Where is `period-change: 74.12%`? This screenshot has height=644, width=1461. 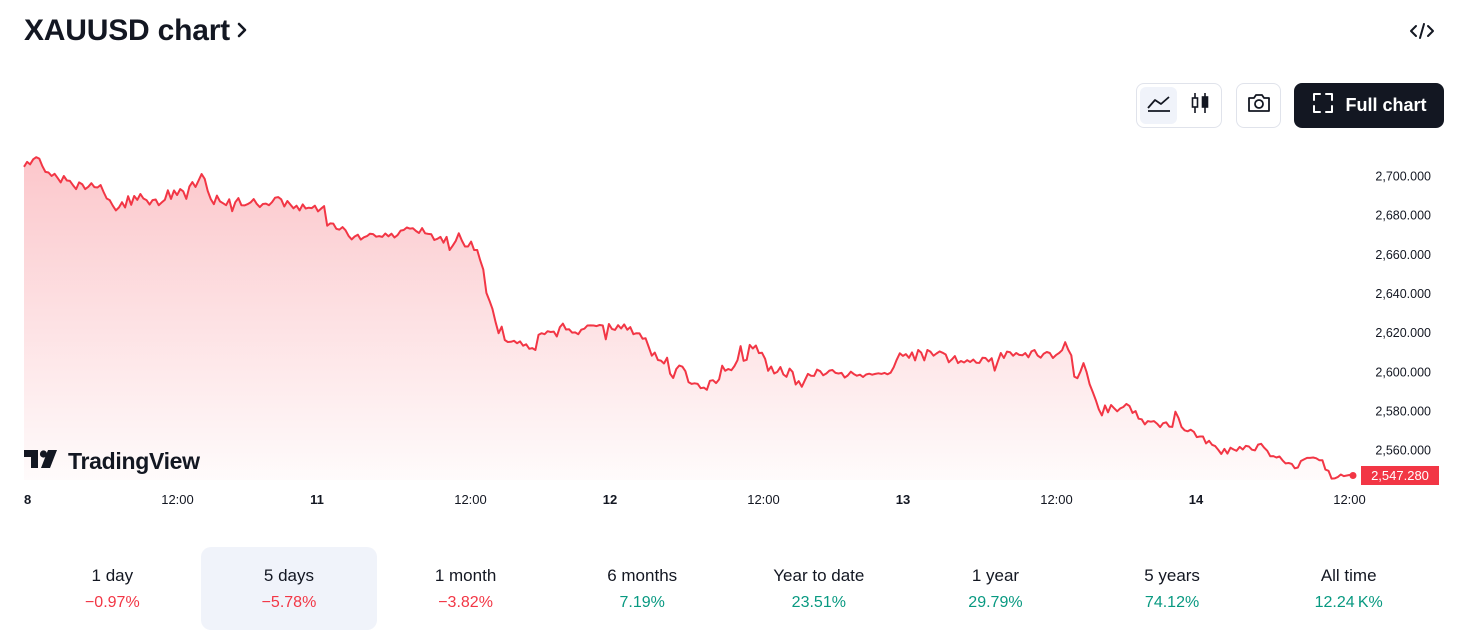
period-change: 74.12% is located at coordinates (1172, 602).